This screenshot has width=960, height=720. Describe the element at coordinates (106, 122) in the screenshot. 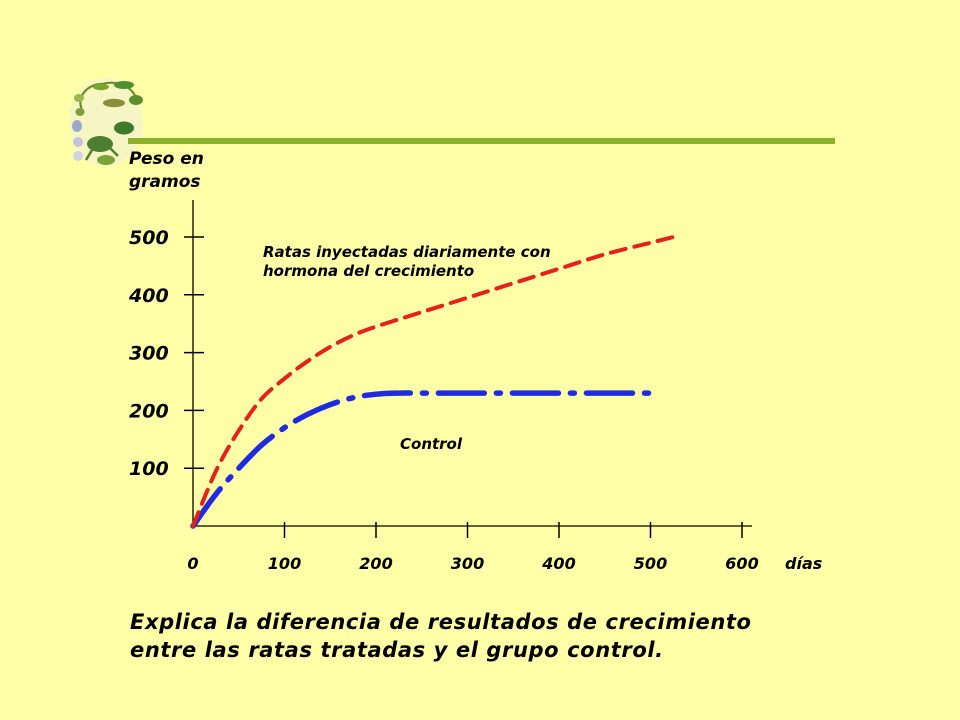

I see `frog-life-cycle-icon` at that location.